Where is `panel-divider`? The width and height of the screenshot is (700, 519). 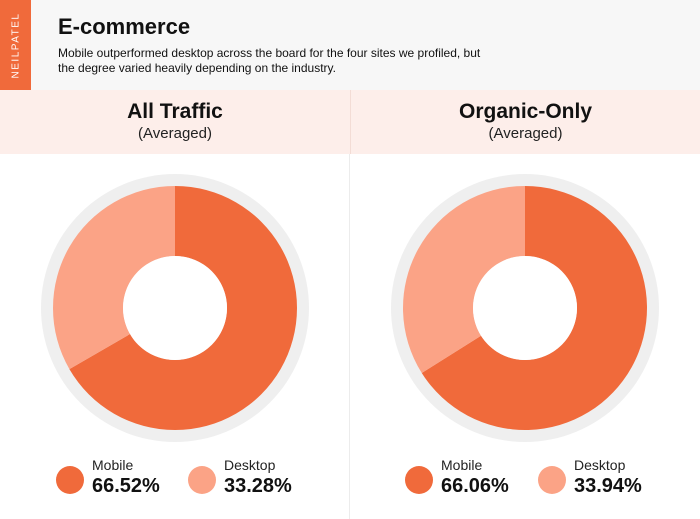
panel-divider is located at coordinates (349, 336).